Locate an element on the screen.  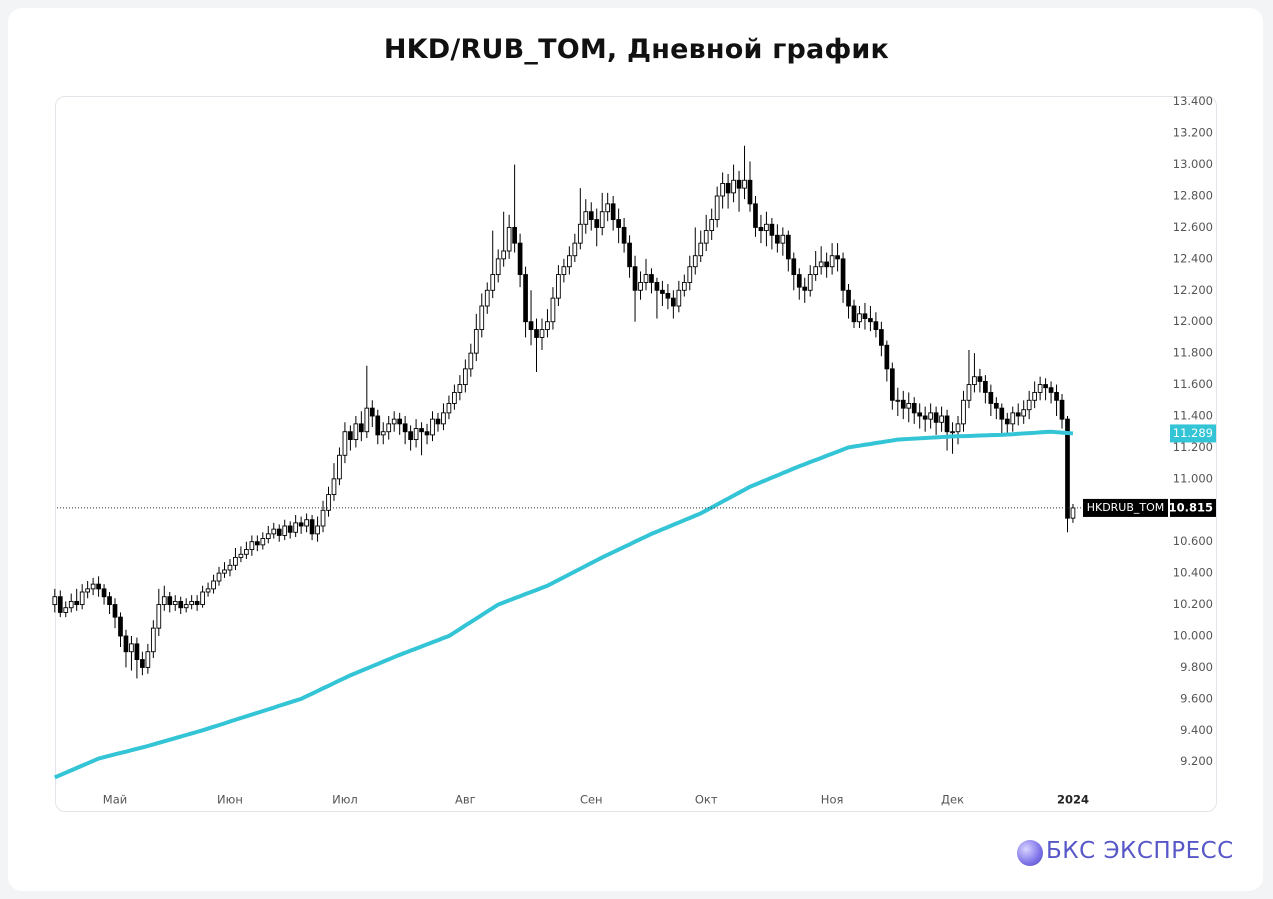
y-tick-label: 11.400 is located at coordinates (1193, 416).